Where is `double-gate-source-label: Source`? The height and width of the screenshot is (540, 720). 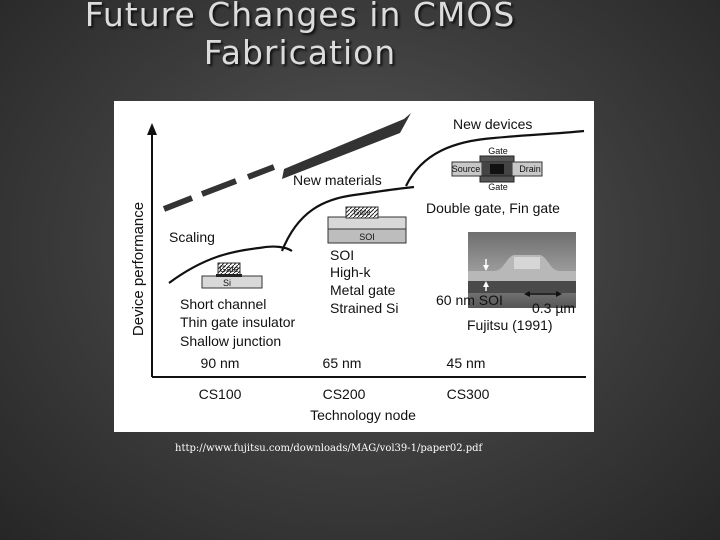 double-gate-source-label: Source is located at coordinates (466, 169).